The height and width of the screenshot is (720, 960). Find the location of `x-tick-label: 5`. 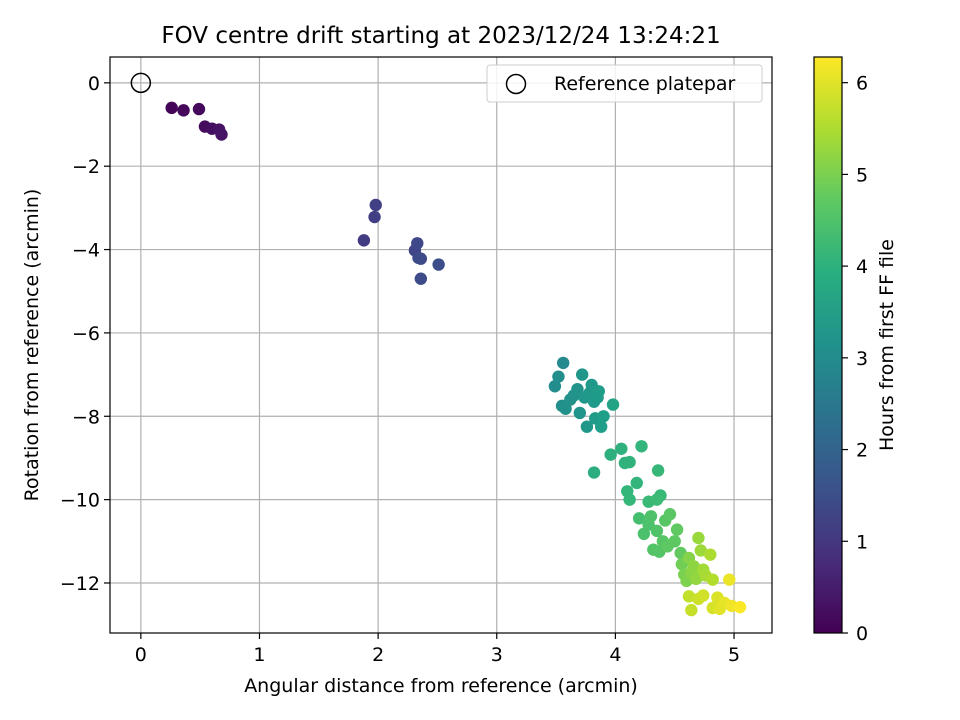

x-tick-label: 5 is located at coordinates (734, 655).